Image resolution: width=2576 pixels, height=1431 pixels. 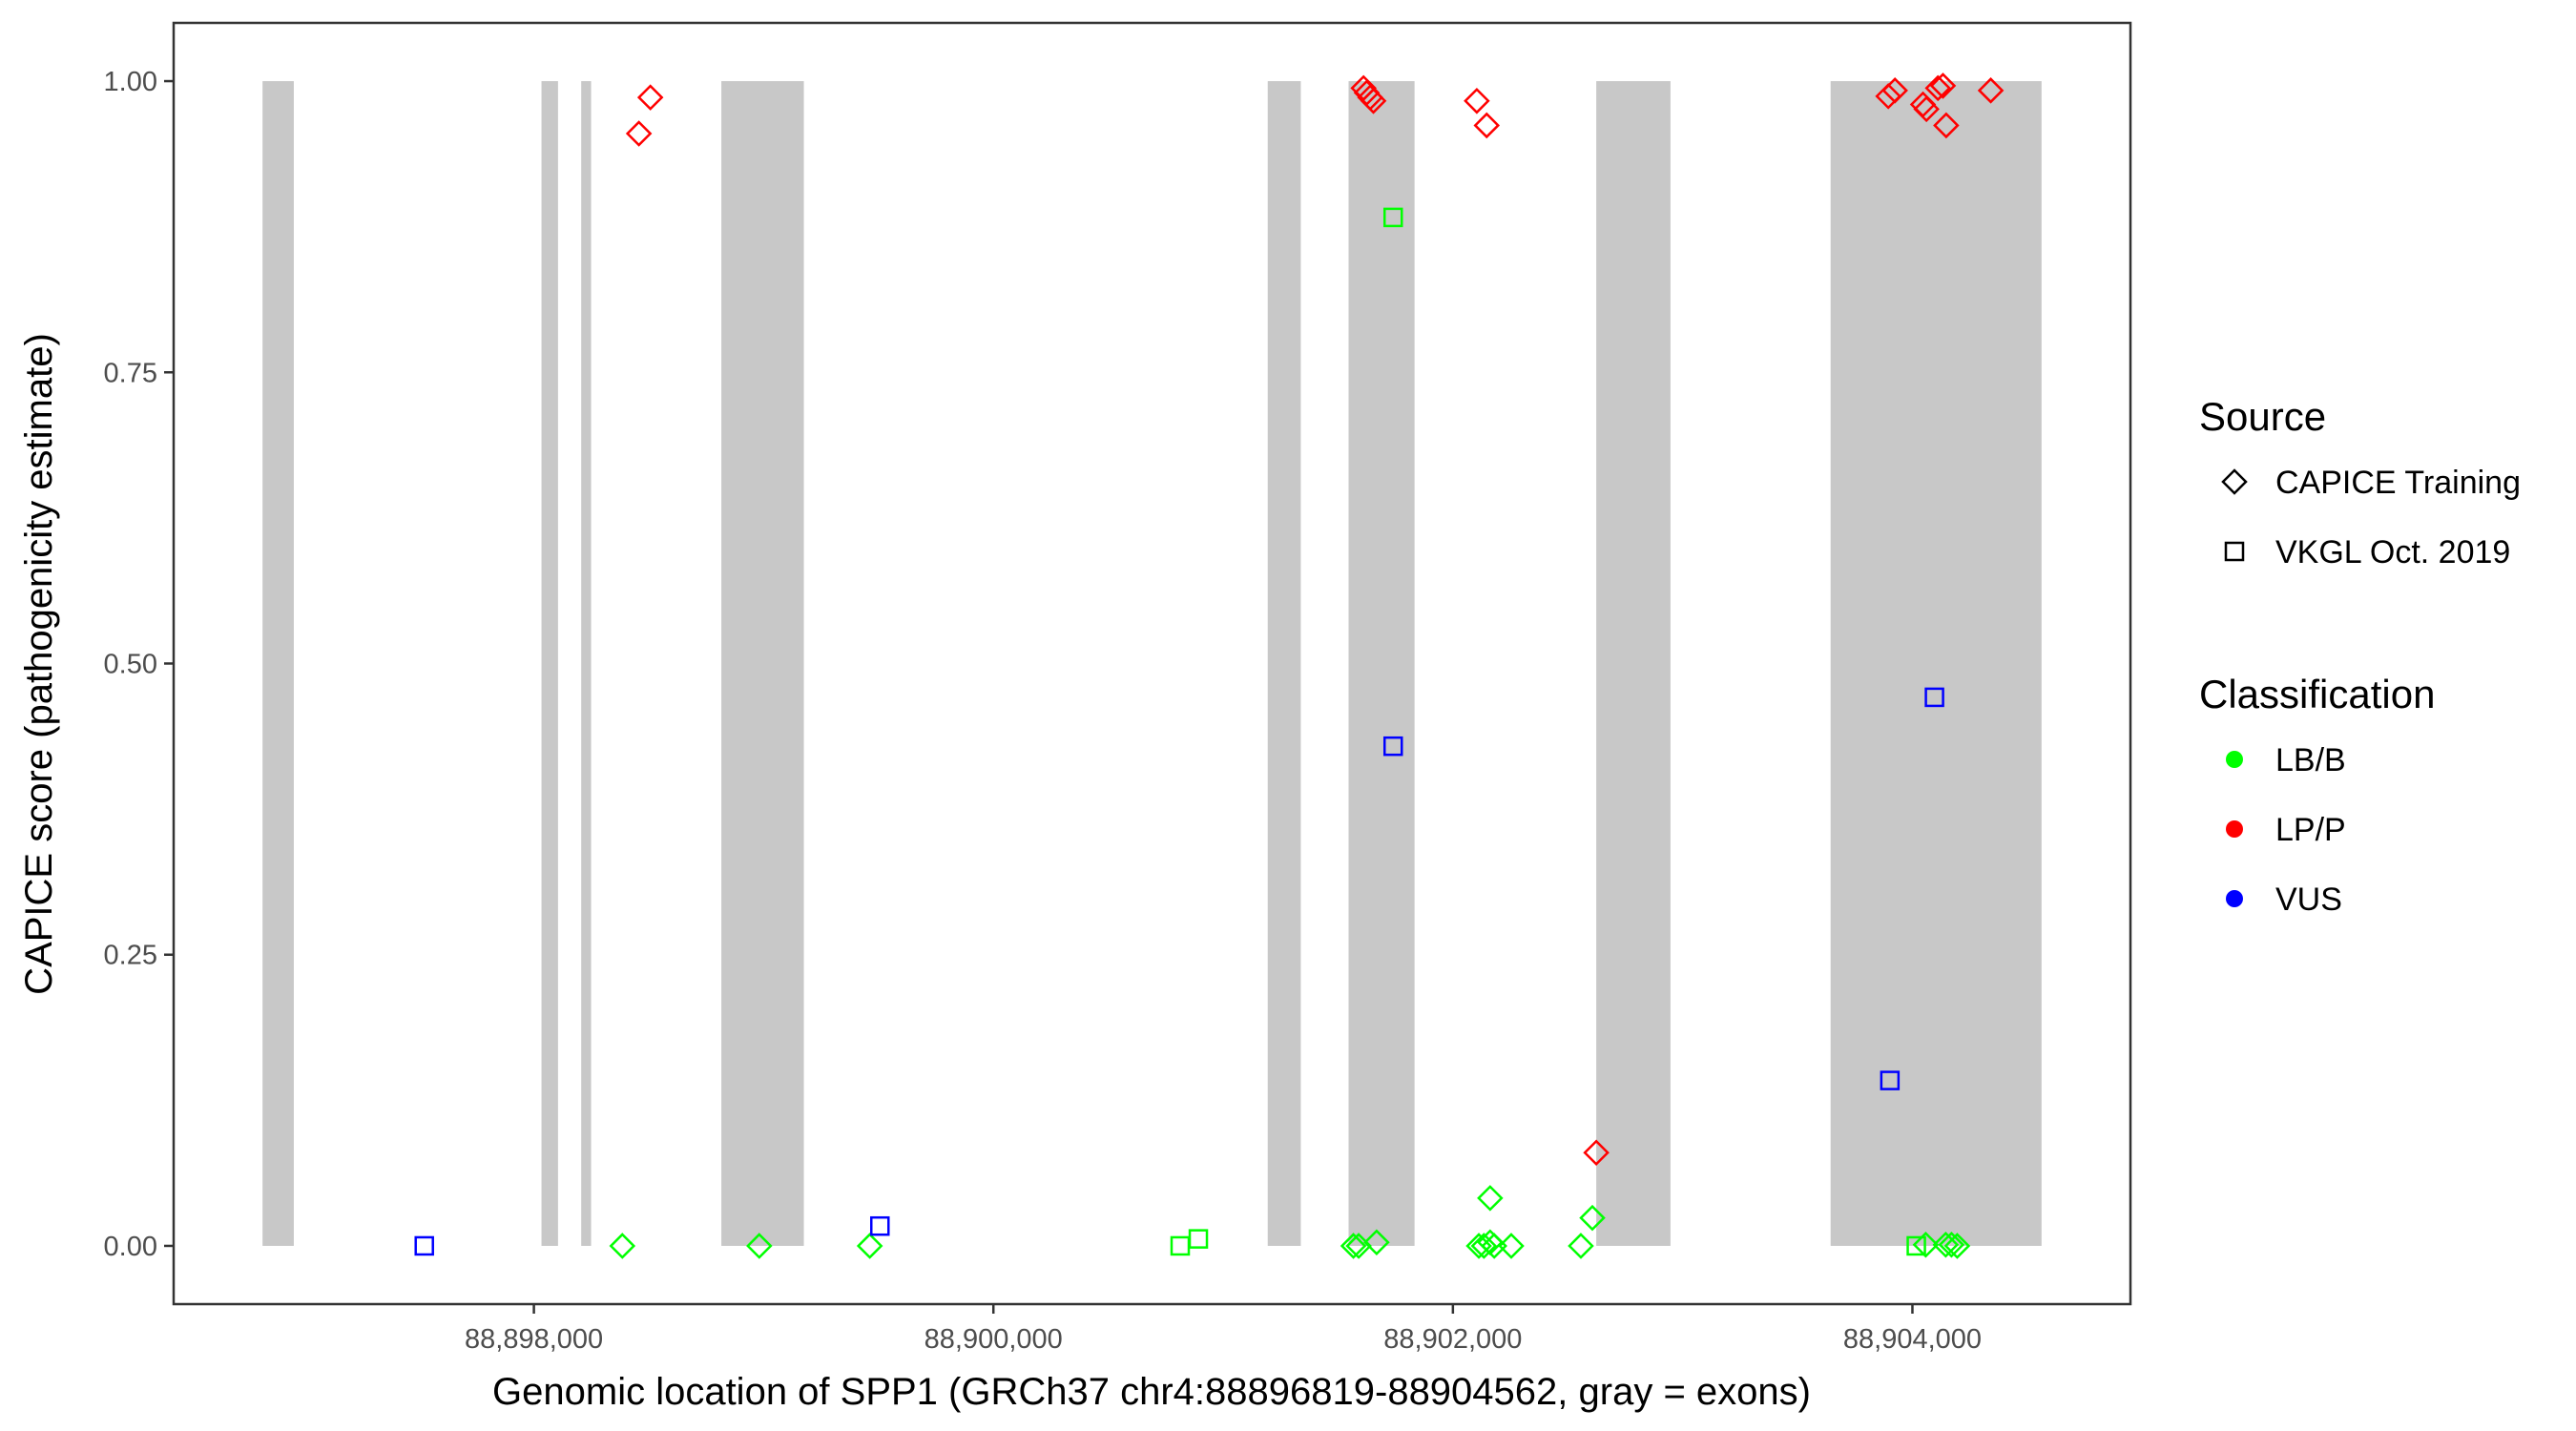 I want to click on diamond-icon, so click(x=2234, y=481).